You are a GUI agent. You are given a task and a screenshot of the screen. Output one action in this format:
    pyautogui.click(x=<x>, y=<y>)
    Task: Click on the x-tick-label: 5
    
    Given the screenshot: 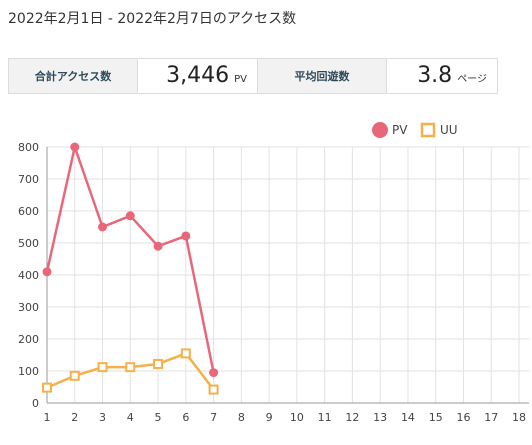 What is the action you would take?
    pyautogui.click(x=158, y=417)
    